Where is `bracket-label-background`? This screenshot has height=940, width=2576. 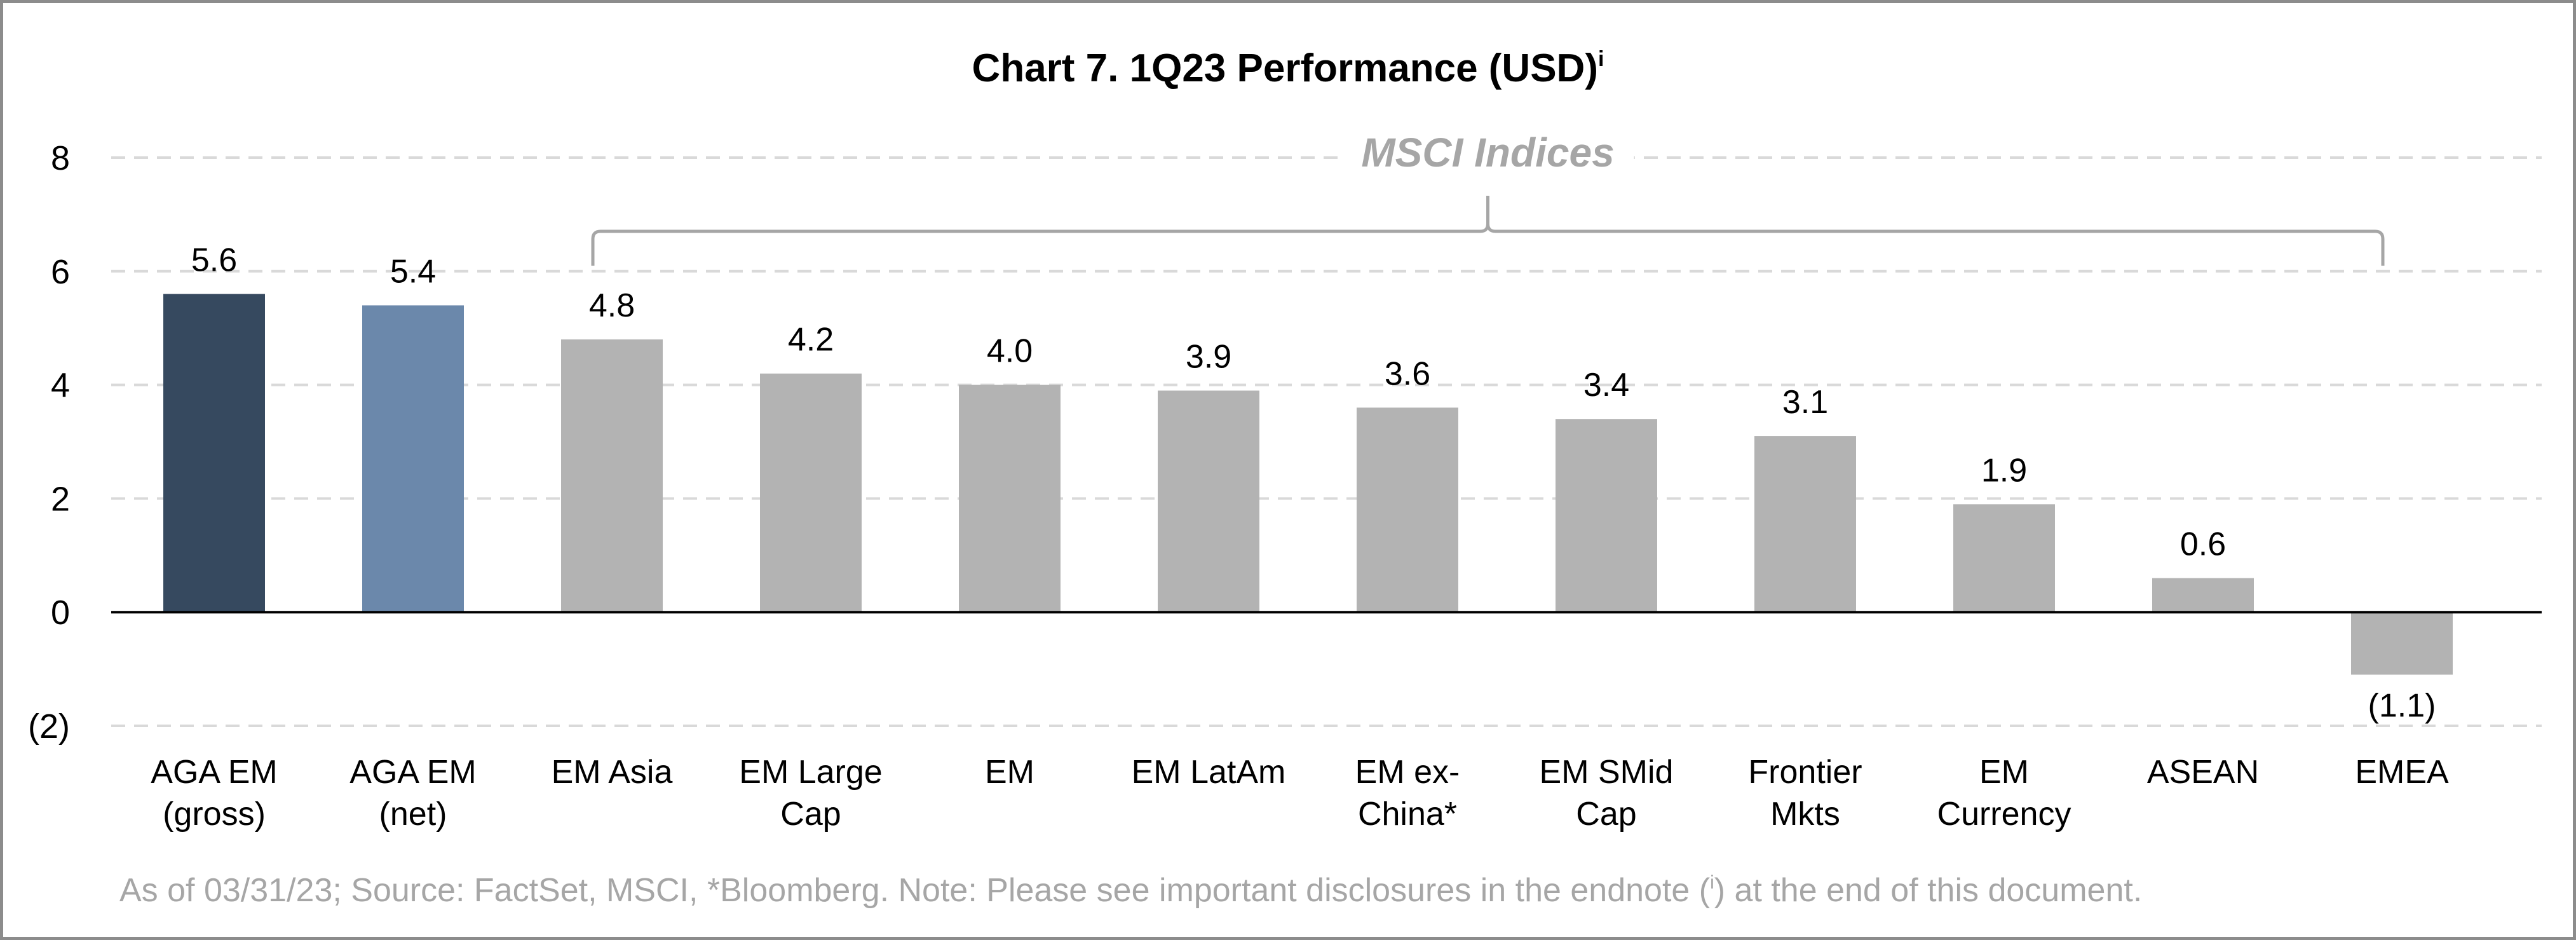
bracket-label-background is located at coordinates (1487, 153).